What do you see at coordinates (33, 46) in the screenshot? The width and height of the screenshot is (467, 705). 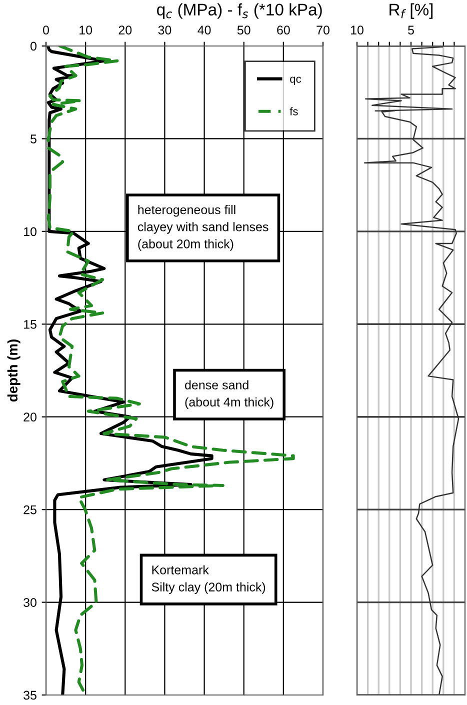 I see `y-tick-label: 0` at bounding box center [33, 46].